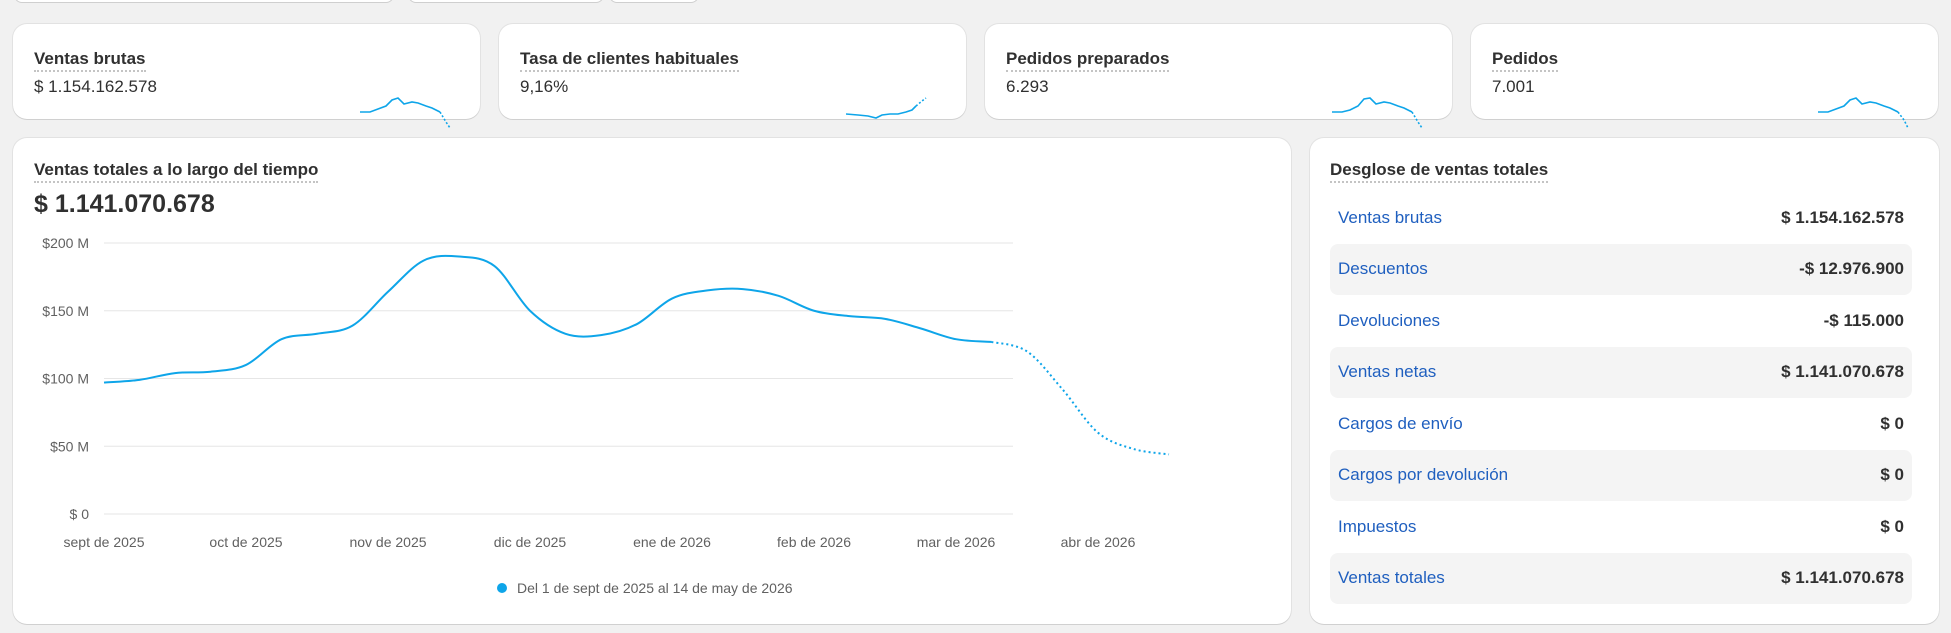 The width and height of the screenshot is (1951, 633). I want to click on x-tick-label: oct de 2025, so click(245, 542).